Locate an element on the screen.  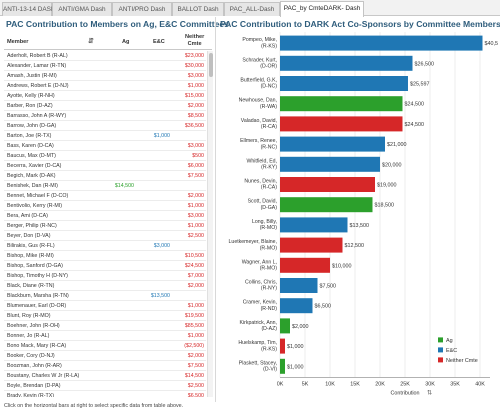
table-row: Beyer, Don (D-VA) $2,500 is located at coordinates (105, 236).